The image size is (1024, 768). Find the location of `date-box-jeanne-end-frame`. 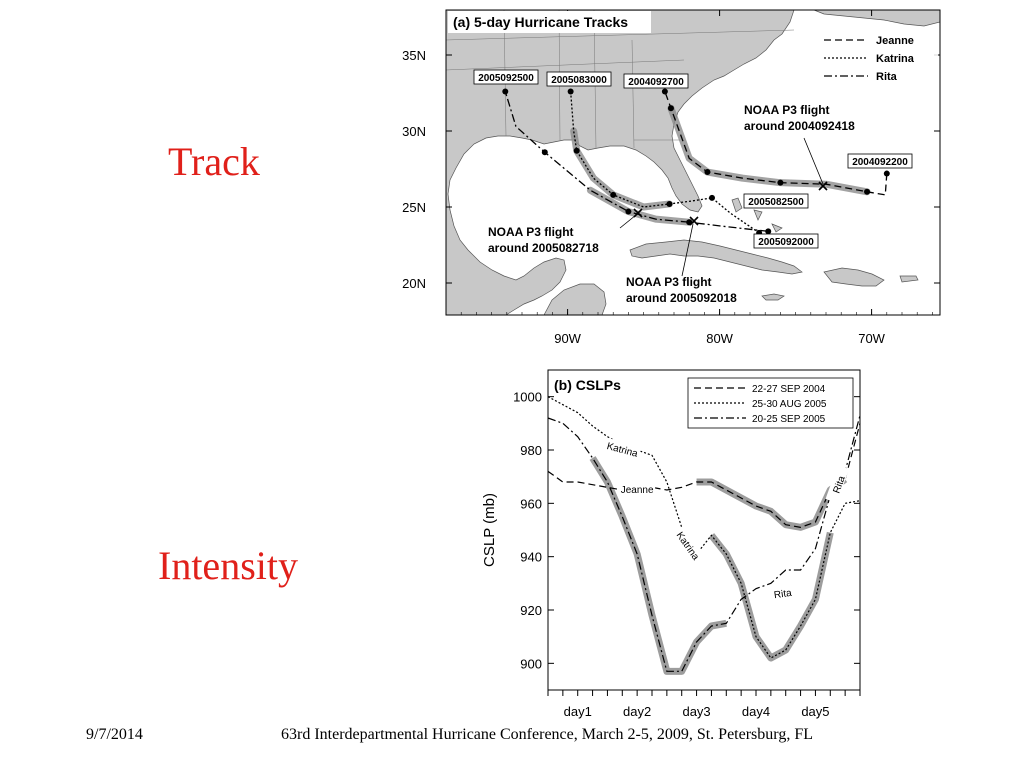

date-box-jeanne-end-frame is located at coordinates (656, 81).